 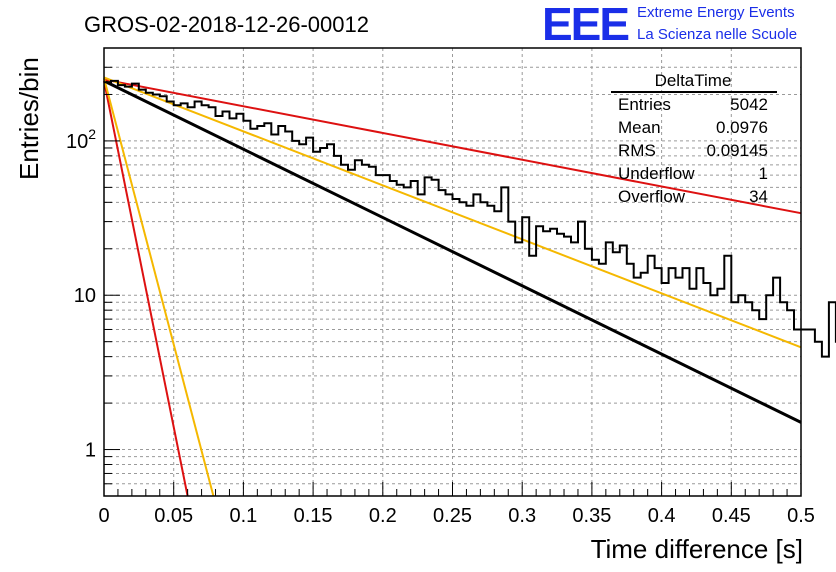 I want to click on stats-label-rms: RMS, so click(x=637, y=150).